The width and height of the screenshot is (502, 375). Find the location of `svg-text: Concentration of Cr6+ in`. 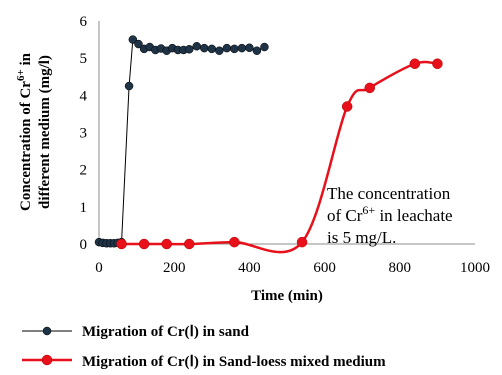

svg-text: Concentration of Cr6+ in is located at coordinates (24, 131).